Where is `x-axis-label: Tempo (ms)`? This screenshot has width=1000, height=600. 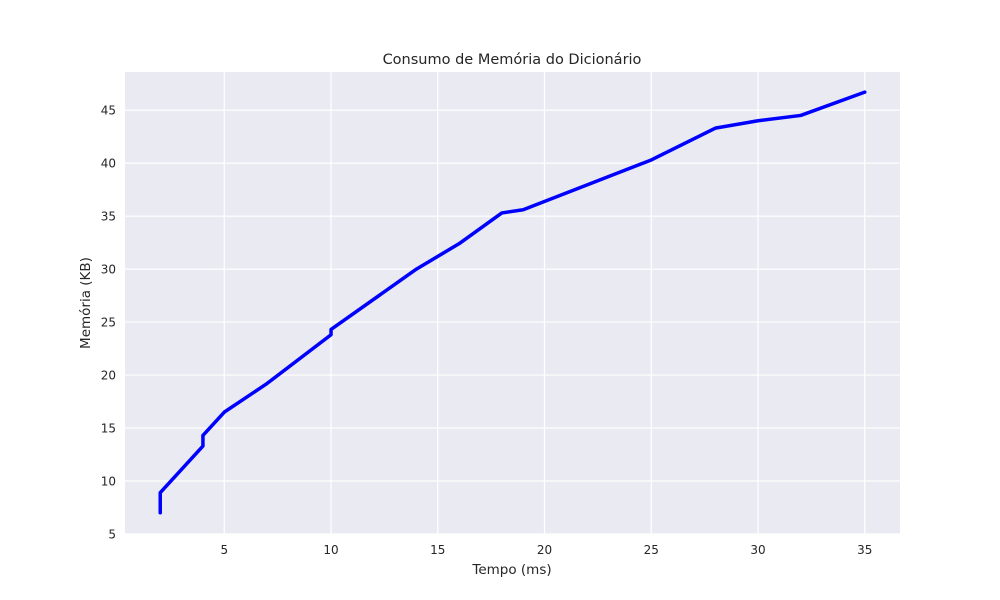
x-axis-label: Tempo (ms) is located at coordinates (511, 570).